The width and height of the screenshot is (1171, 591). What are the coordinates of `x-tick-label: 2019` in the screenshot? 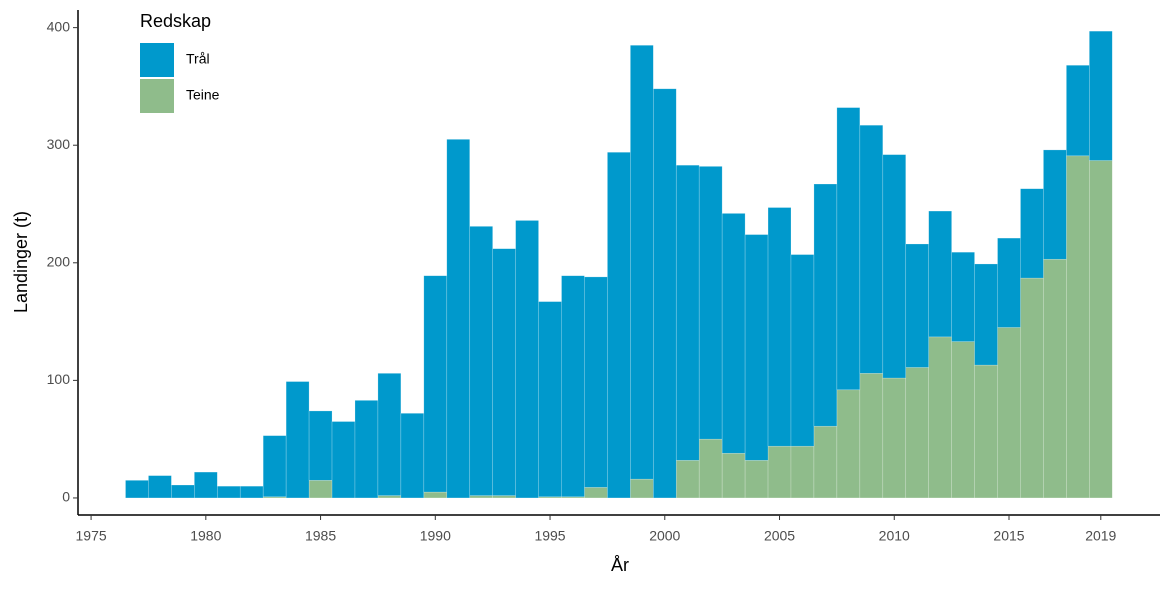 It's located at (1100, 536).